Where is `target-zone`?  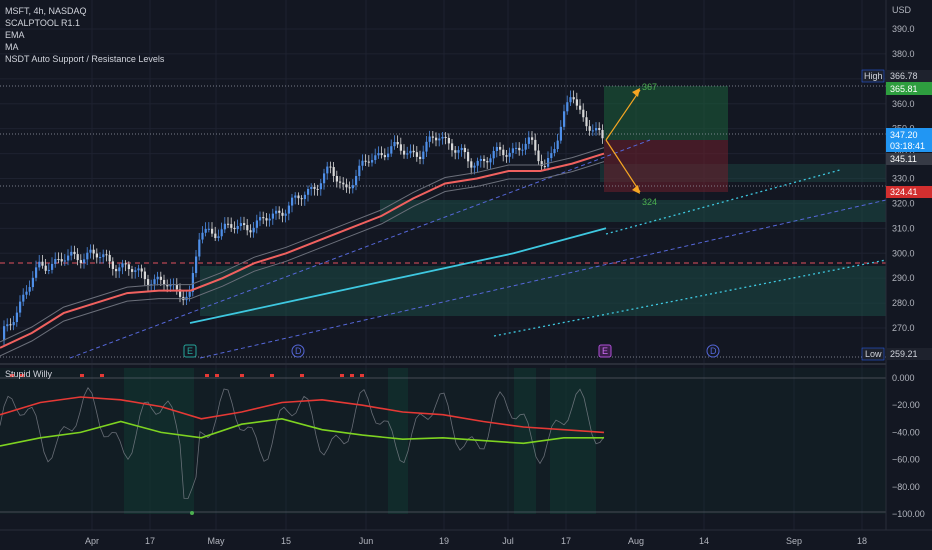 target-zone is located at coordinates (666, 113).